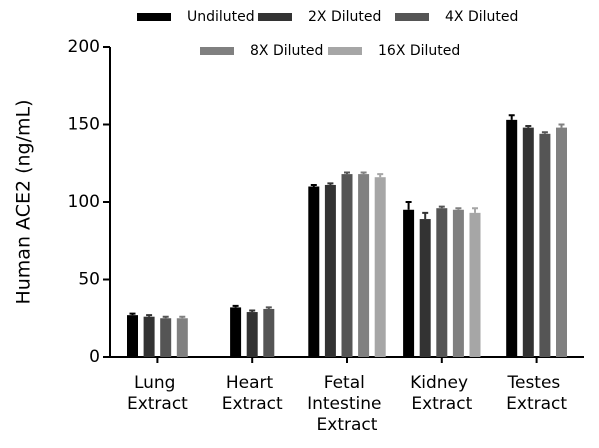 The image size is (599, 448). What do you see at coordinates (419, 51) in the screenshot?
I see `legend-label: 16X Diluted` at bounding box center [419, 51].